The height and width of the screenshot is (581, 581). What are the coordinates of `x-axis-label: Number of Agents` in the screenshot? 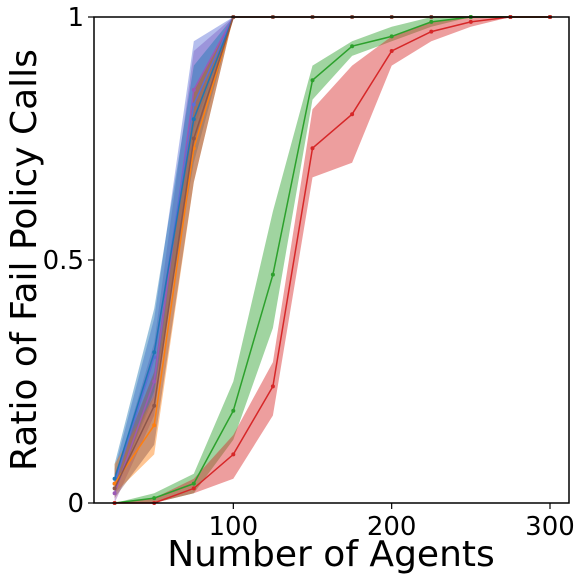 It's located at (331, 554).